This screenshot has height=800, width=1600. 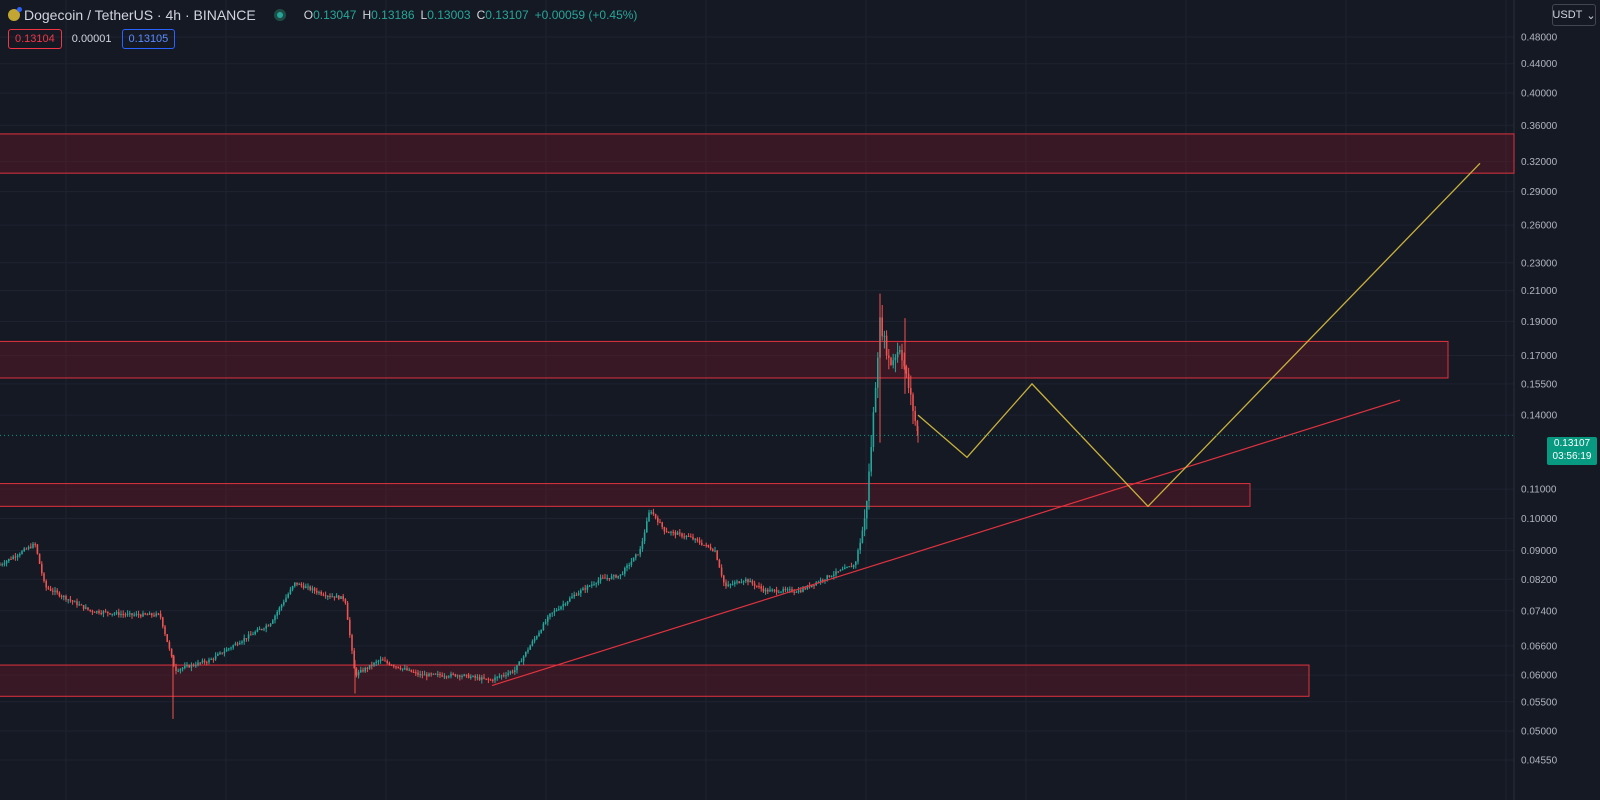 I want to click on chevron-down-icon: ⌄, so click(x=1591, y=15).